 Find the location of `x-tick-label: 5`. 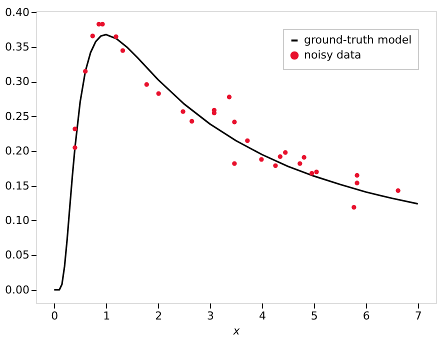

x-tick-label: 5 is located at coordinates (314, 316).